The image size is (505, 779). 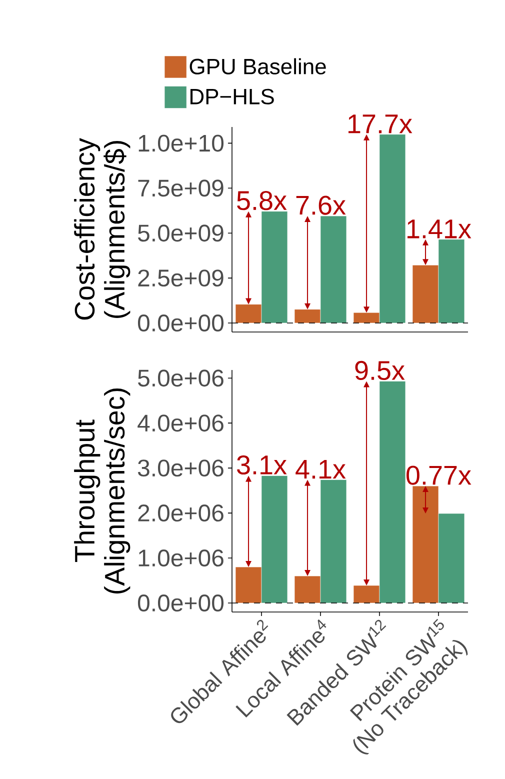 What do you see at coordinates (181, 233) in the screenshot?
I see `y-tick-label: 5.0e+09` at bounding box center [181, 233].